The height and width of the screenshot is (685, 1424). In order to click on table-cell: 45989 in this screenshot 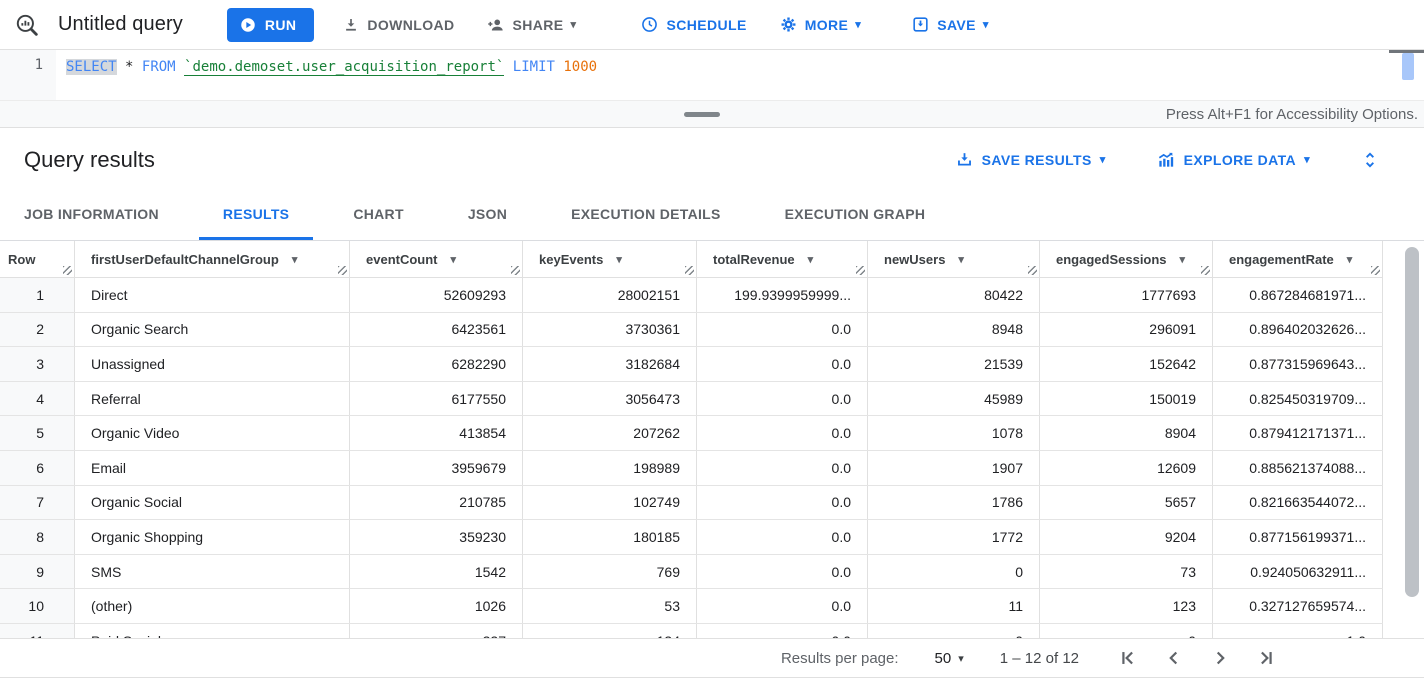, I will do `click(954, 398)`.